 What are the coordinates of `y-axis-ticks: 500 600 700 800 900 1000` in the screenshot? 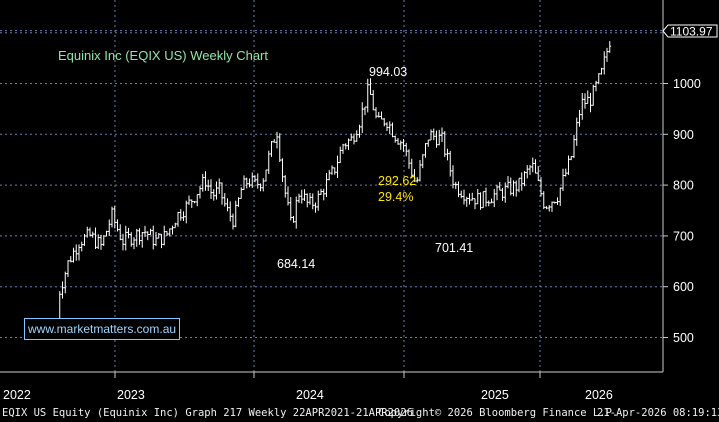 It's located at (682, 211).